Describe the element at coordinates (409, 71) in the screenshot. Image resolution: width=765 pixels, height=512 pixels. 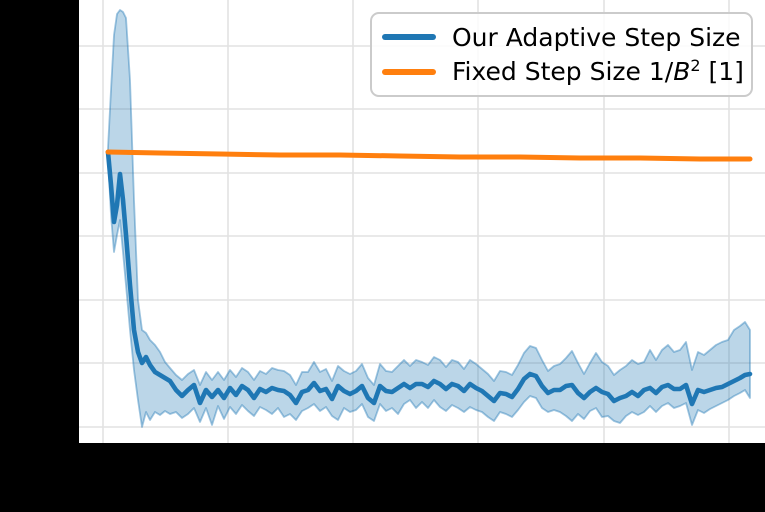
I see `legend-line-sample-orange` at that location.